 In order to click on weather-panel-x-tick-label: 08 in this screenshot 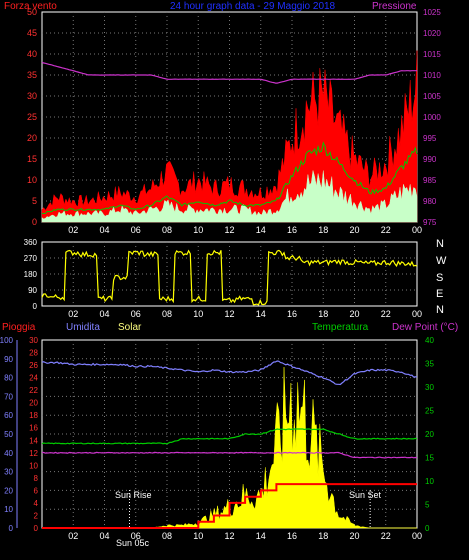, I will do `click(167, 536)`.